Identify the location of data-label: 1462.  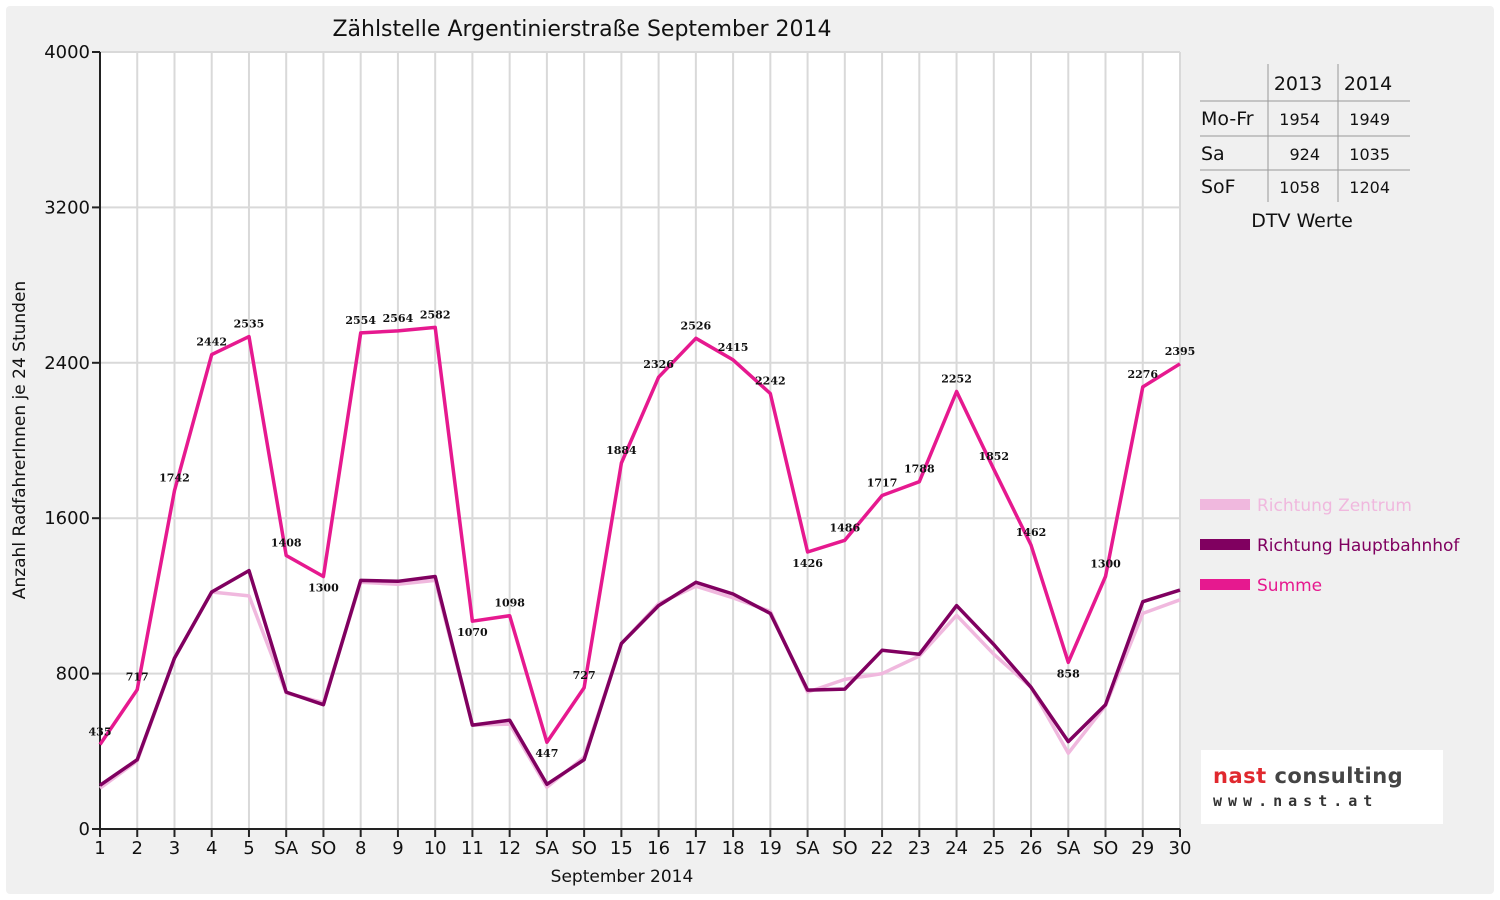
(1031, 532).